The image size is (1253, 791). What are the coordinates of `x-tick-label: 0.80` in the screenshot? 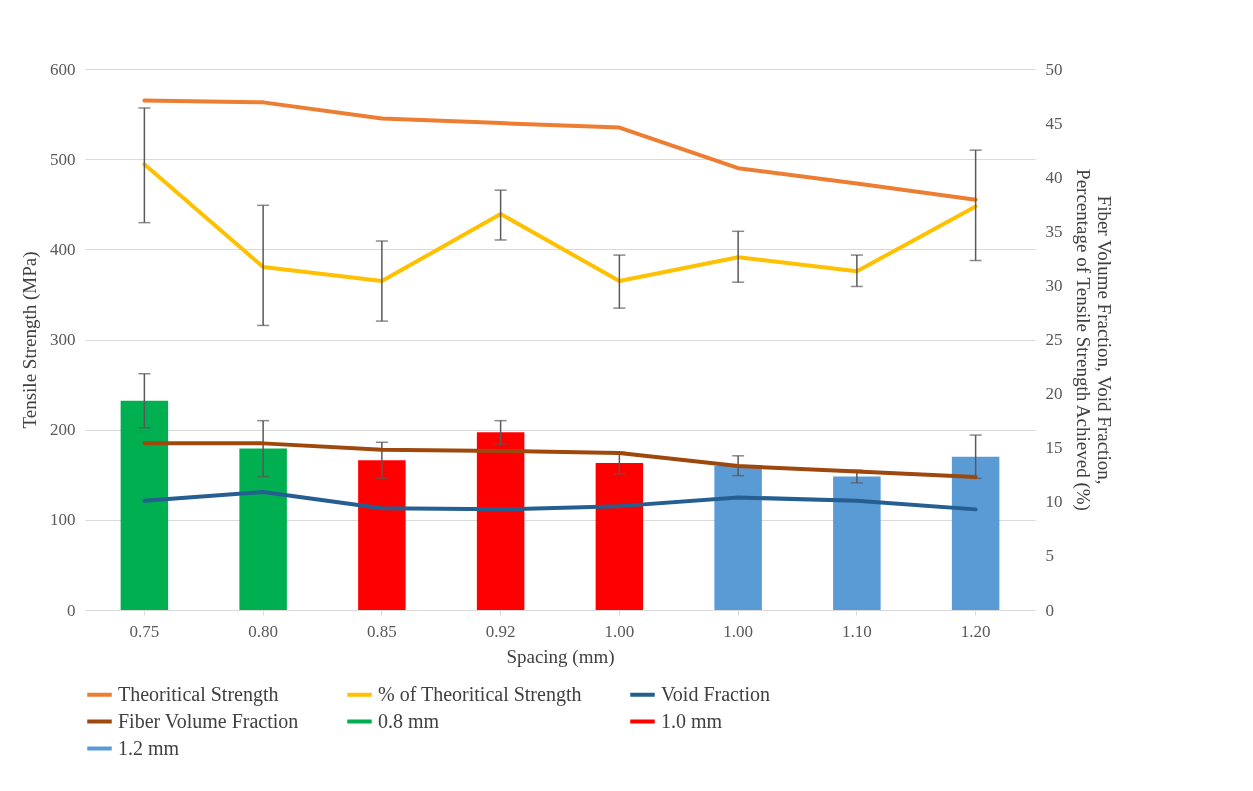 It's located at (263, 631).